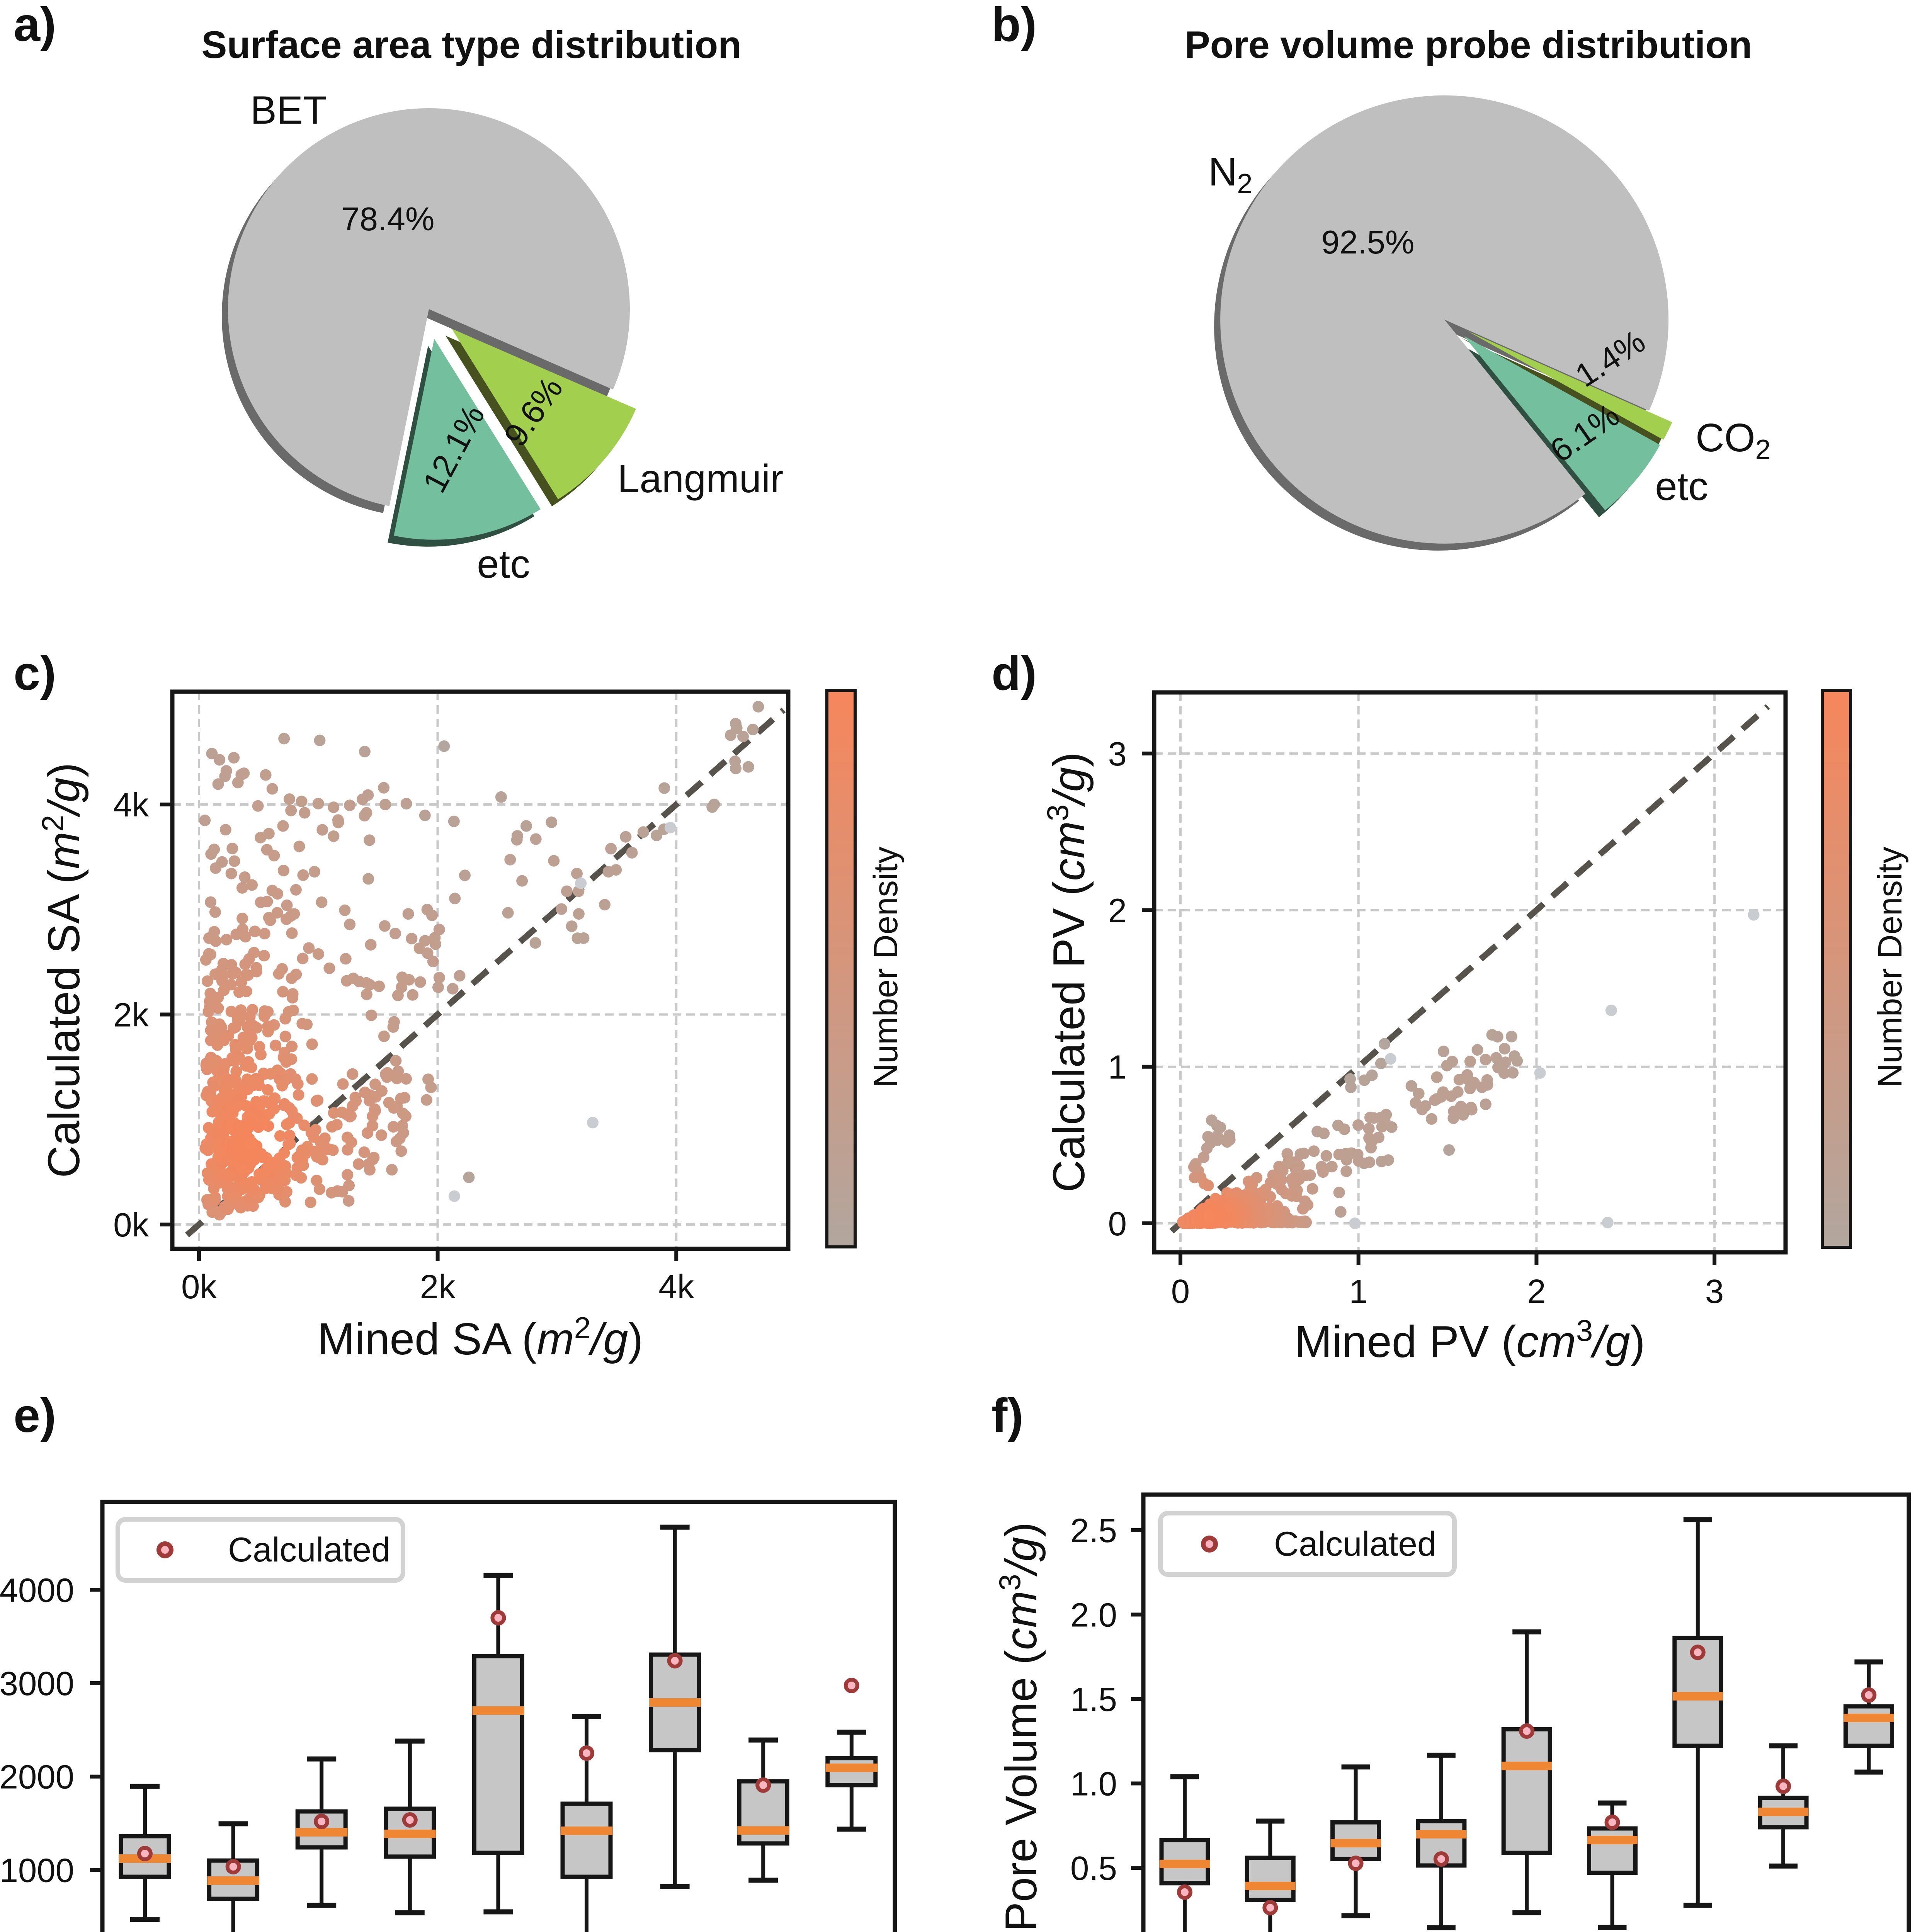  What do you see at coordinates (1014, 674) in the screenshot?
I see `svg-text: d)` at bounding box center [1014, 674].